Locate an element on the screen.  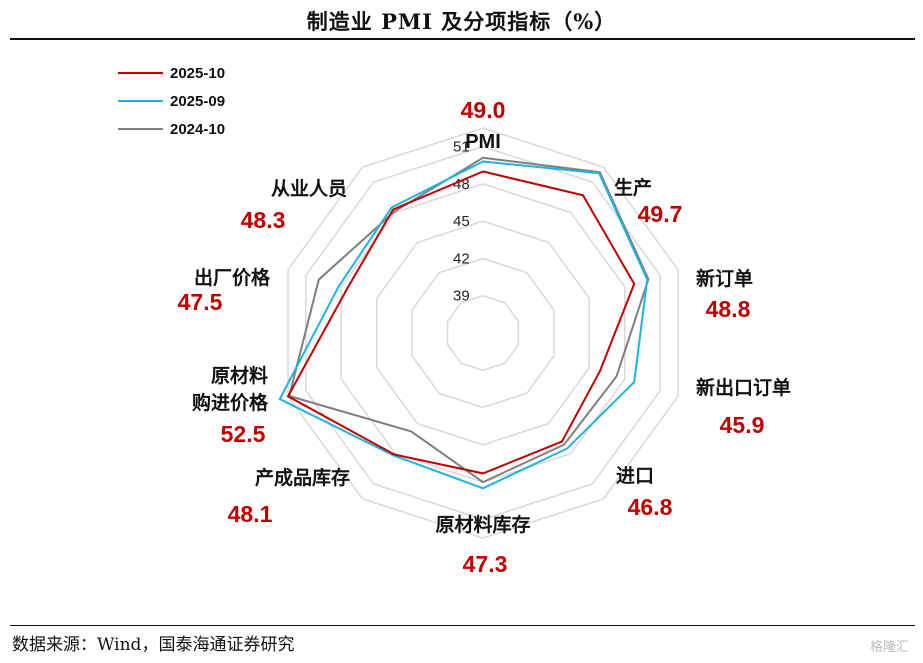
legend-label: 2025-09 is located at coordinates (197, 101).